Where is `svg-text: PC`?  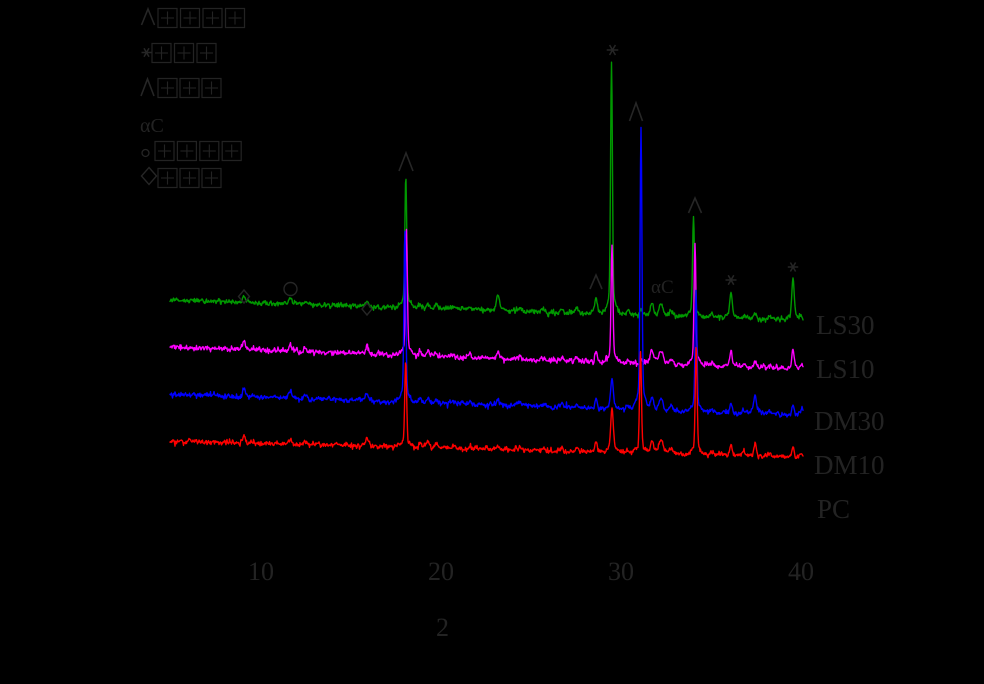 svg-text: PC is located at coordinates (833, 509).